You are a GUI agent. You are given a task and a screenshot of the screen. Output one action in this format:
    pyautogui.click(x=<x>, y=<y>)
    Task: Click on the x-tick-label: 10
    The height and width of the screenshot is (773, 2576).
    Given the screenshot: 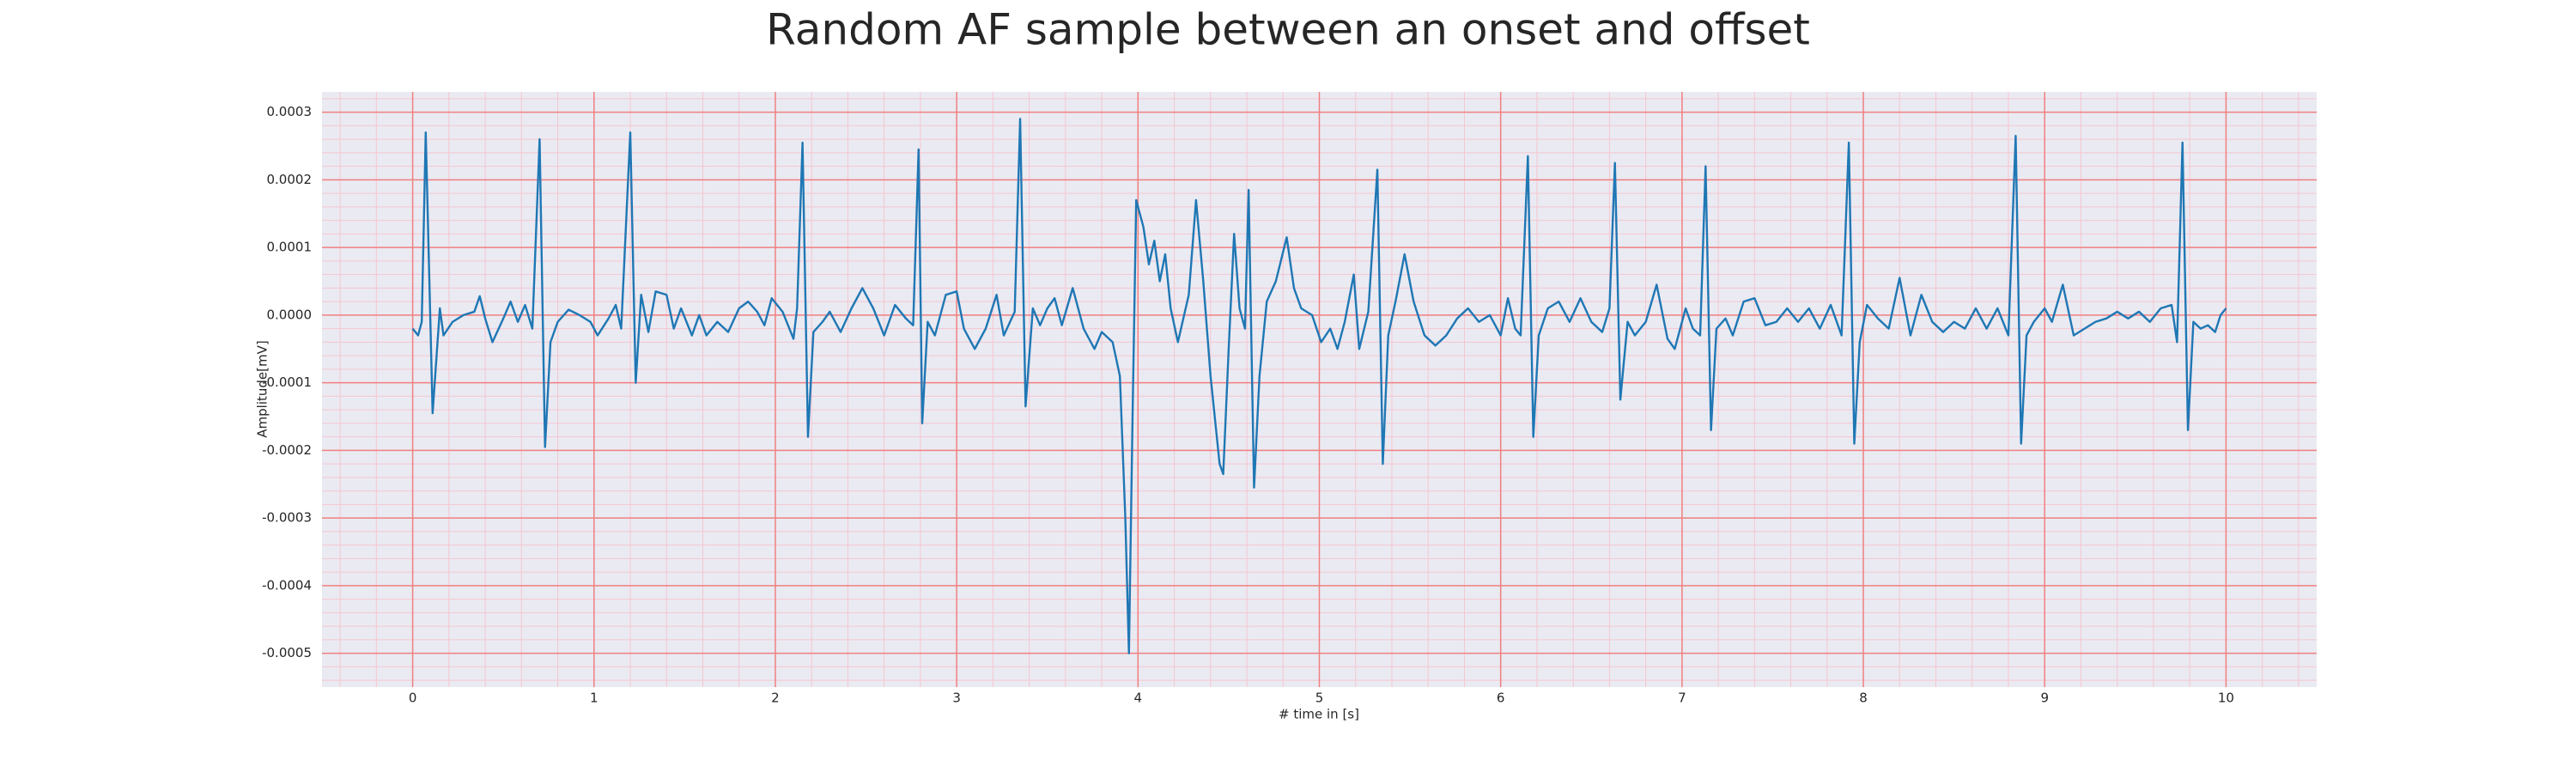 What is the action you would take?
    pyautogui.click(x=2226, y=698)
    